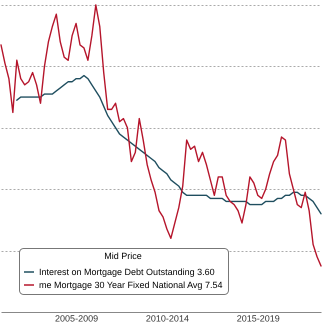  I want to click on x-tick-label: 2015-2019, so click(258, 318).